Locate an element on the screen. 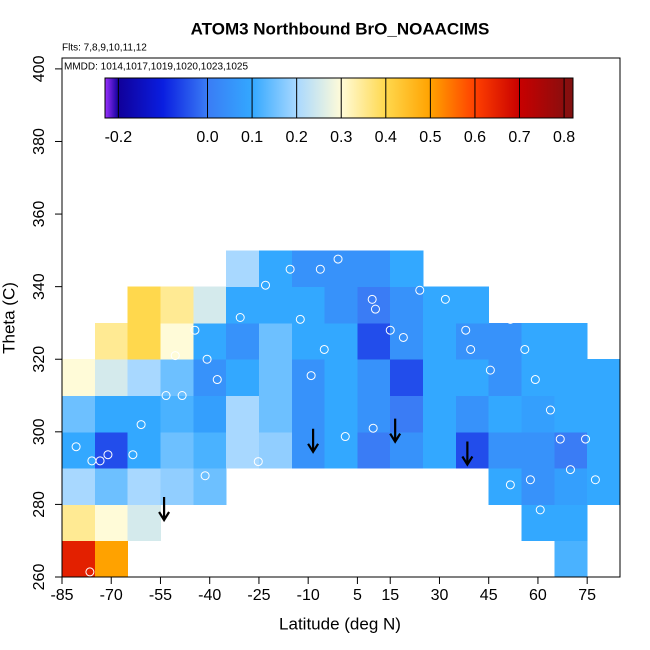 This screenshot has height=650, width=650. y-tick-label: 360 is located at coordinates (39, 214).